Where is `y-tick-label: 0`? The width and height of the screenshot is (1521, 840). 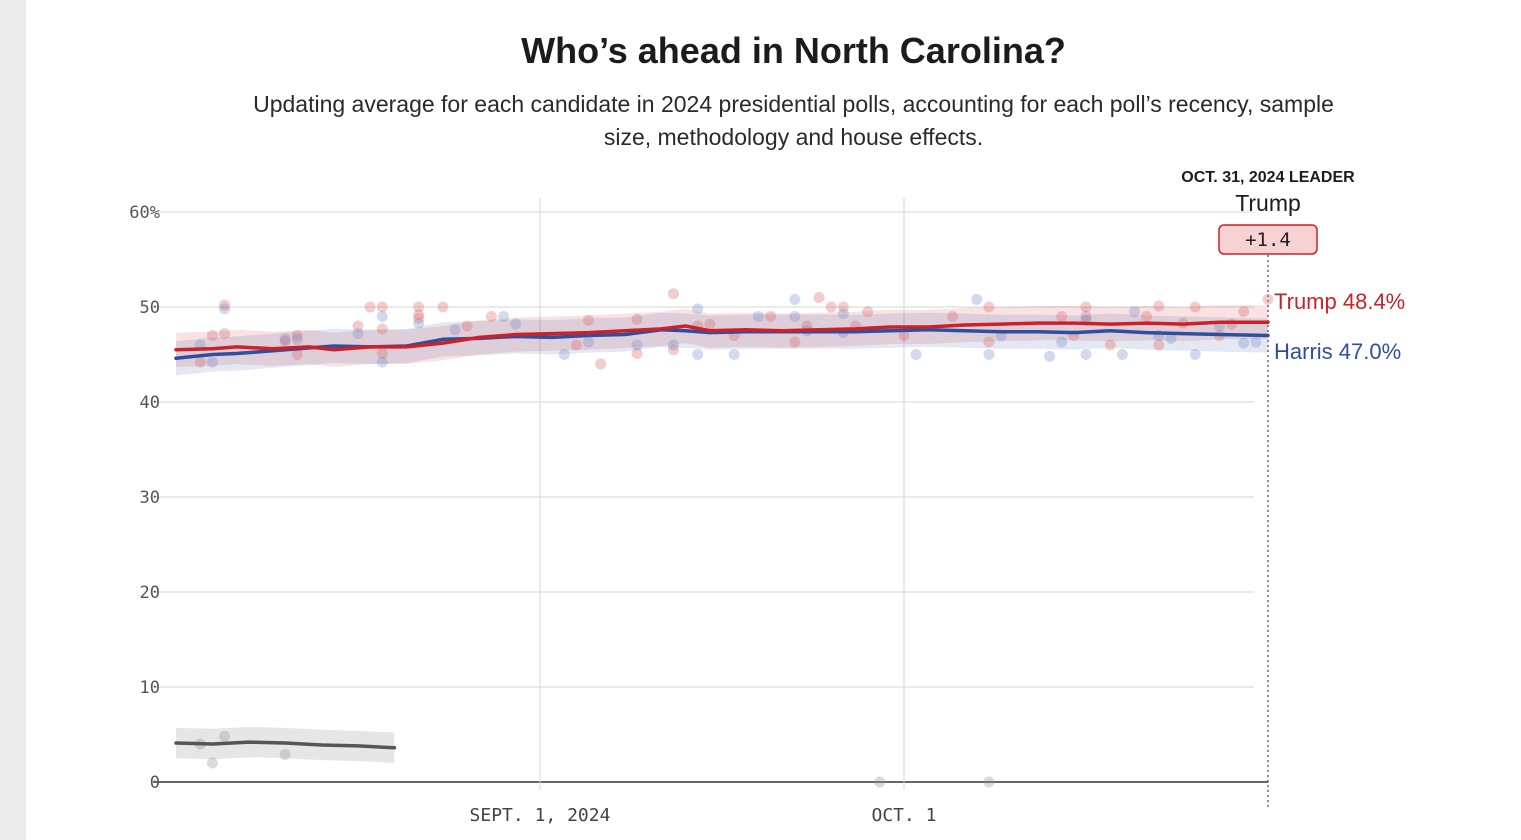 y-tick-label: 0 is located at coordinates (155, 783).